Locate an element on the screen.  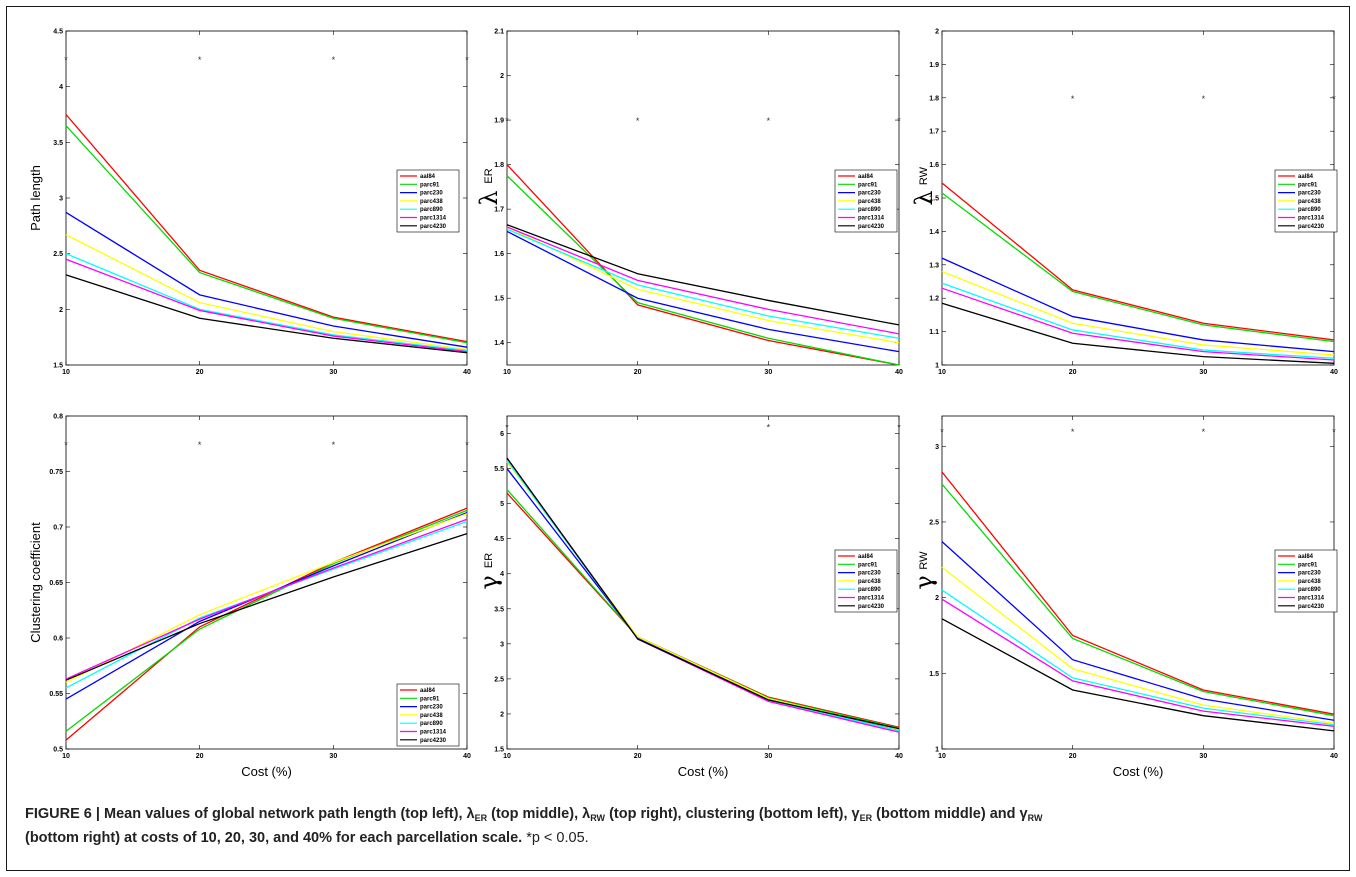
series-line-aal84 is located at coordinates (266, 624).